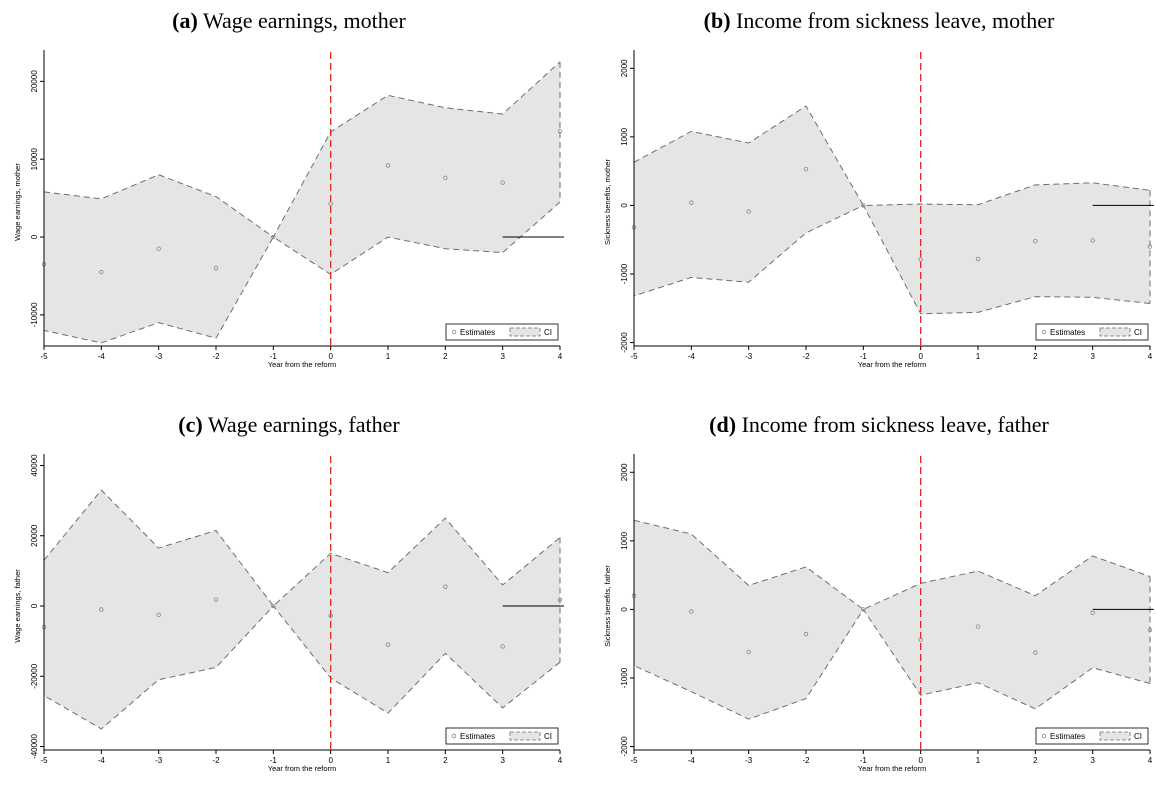  What do you see at coordinates (388, 356) in the screenshot?
I see `x-tick-label: 1` at bounding box center [388, 356].